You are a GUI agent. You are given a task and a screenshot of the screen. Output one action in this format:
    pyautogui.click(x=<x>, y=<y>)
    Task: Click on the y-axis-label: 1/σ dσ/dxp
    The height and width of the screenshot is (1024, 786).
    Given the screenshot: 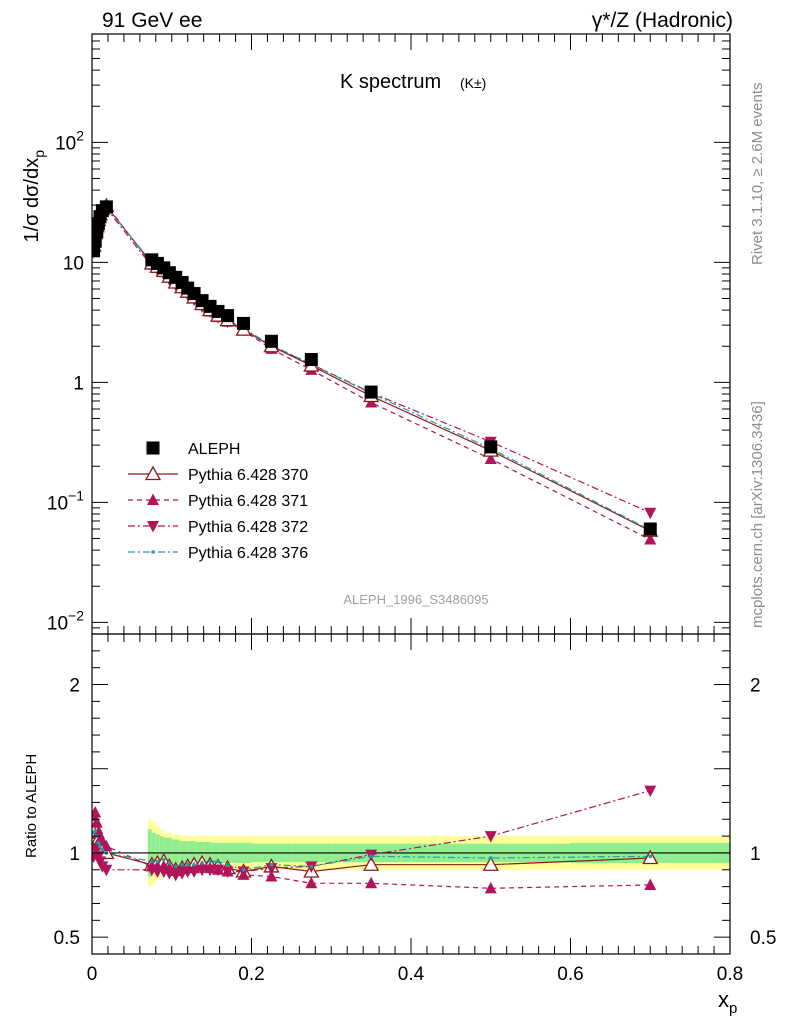 What is the action you would take?
    pyautogui.click(x=34, y=196)
    